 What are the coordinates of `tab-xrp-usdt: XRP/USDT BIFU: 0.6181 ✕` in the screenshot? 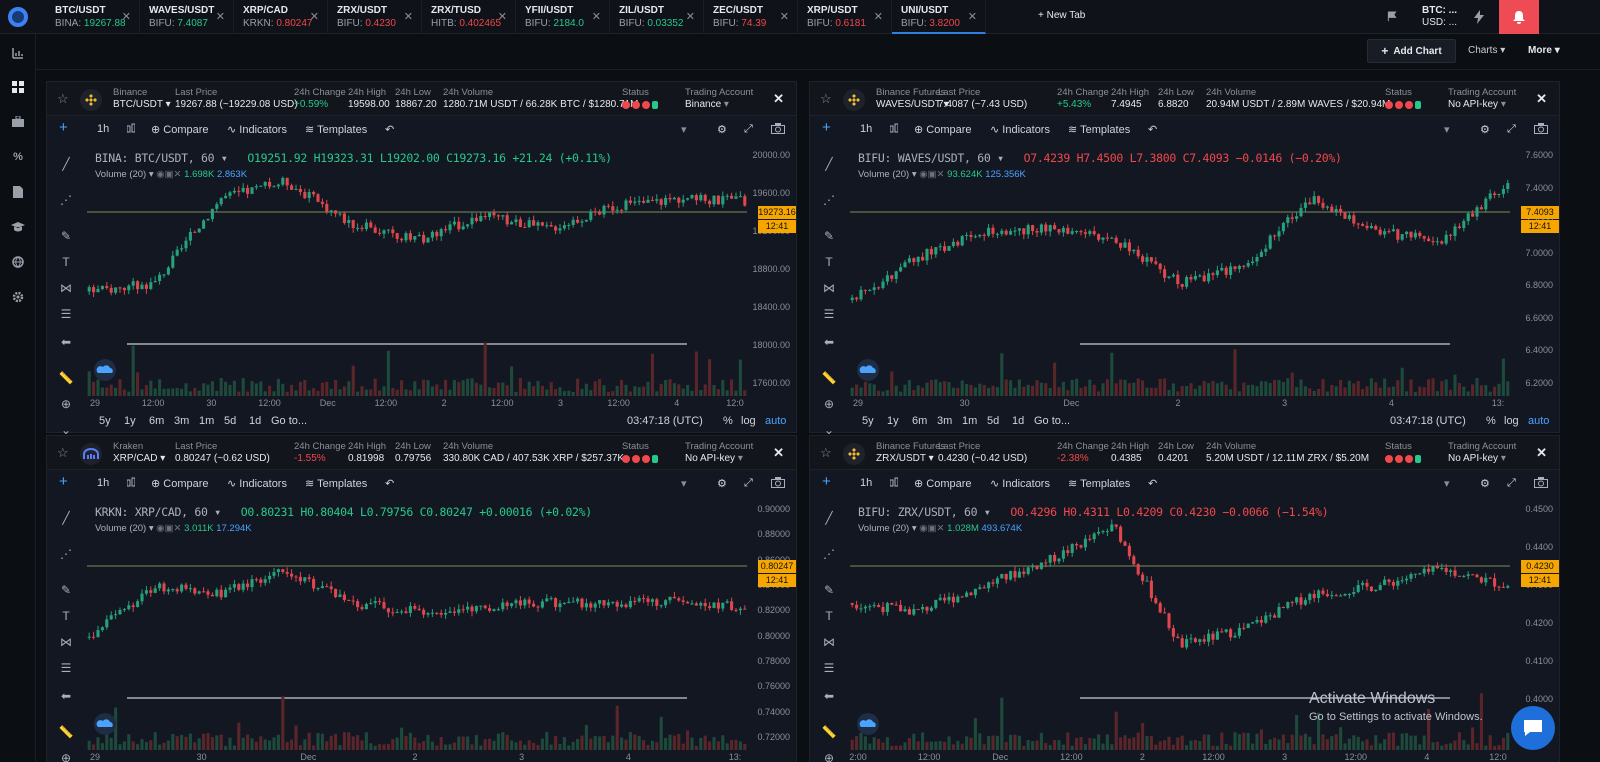 It's located at (845, 17).